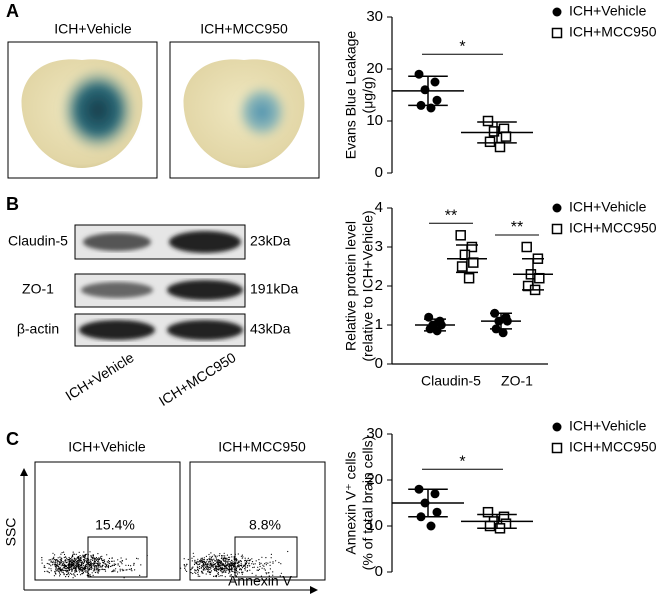 The image size is (666, 599). What do you see at coordinates (11, 532) in the screenshot?
I see `axis-title: SSC` at bounding box center [11, 532].